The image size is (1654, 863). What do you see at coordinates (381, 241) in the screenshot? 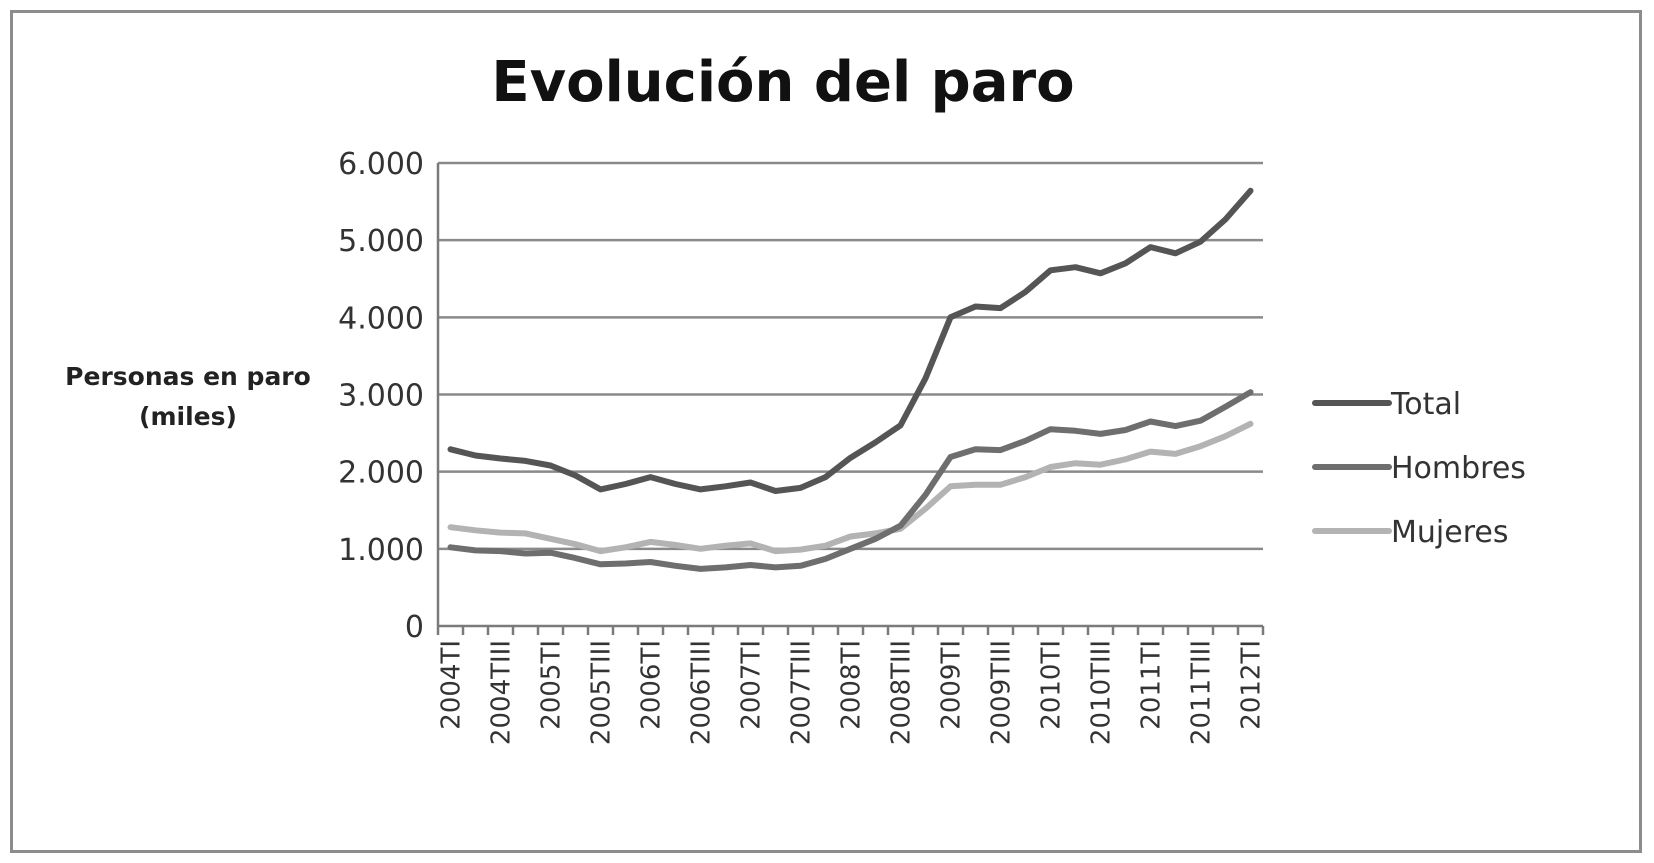
I see `y-tick-label: 5.000` at bounding box center [381, 241].